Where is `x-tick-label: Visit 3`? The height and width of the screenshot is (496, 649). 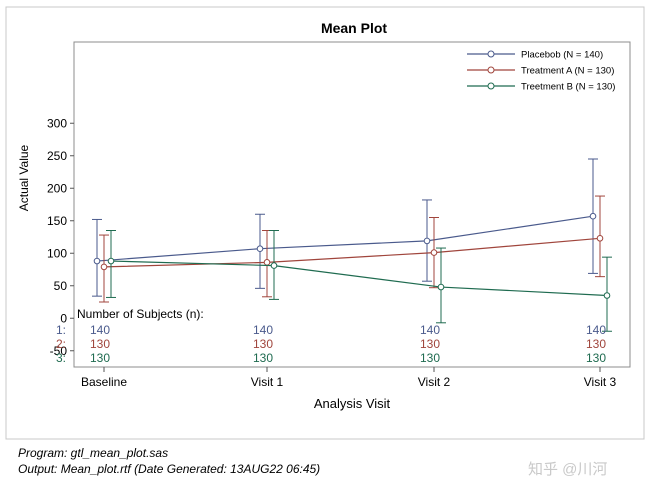 x-tick-label: Visit 3 is located at coordinates (600, 382).